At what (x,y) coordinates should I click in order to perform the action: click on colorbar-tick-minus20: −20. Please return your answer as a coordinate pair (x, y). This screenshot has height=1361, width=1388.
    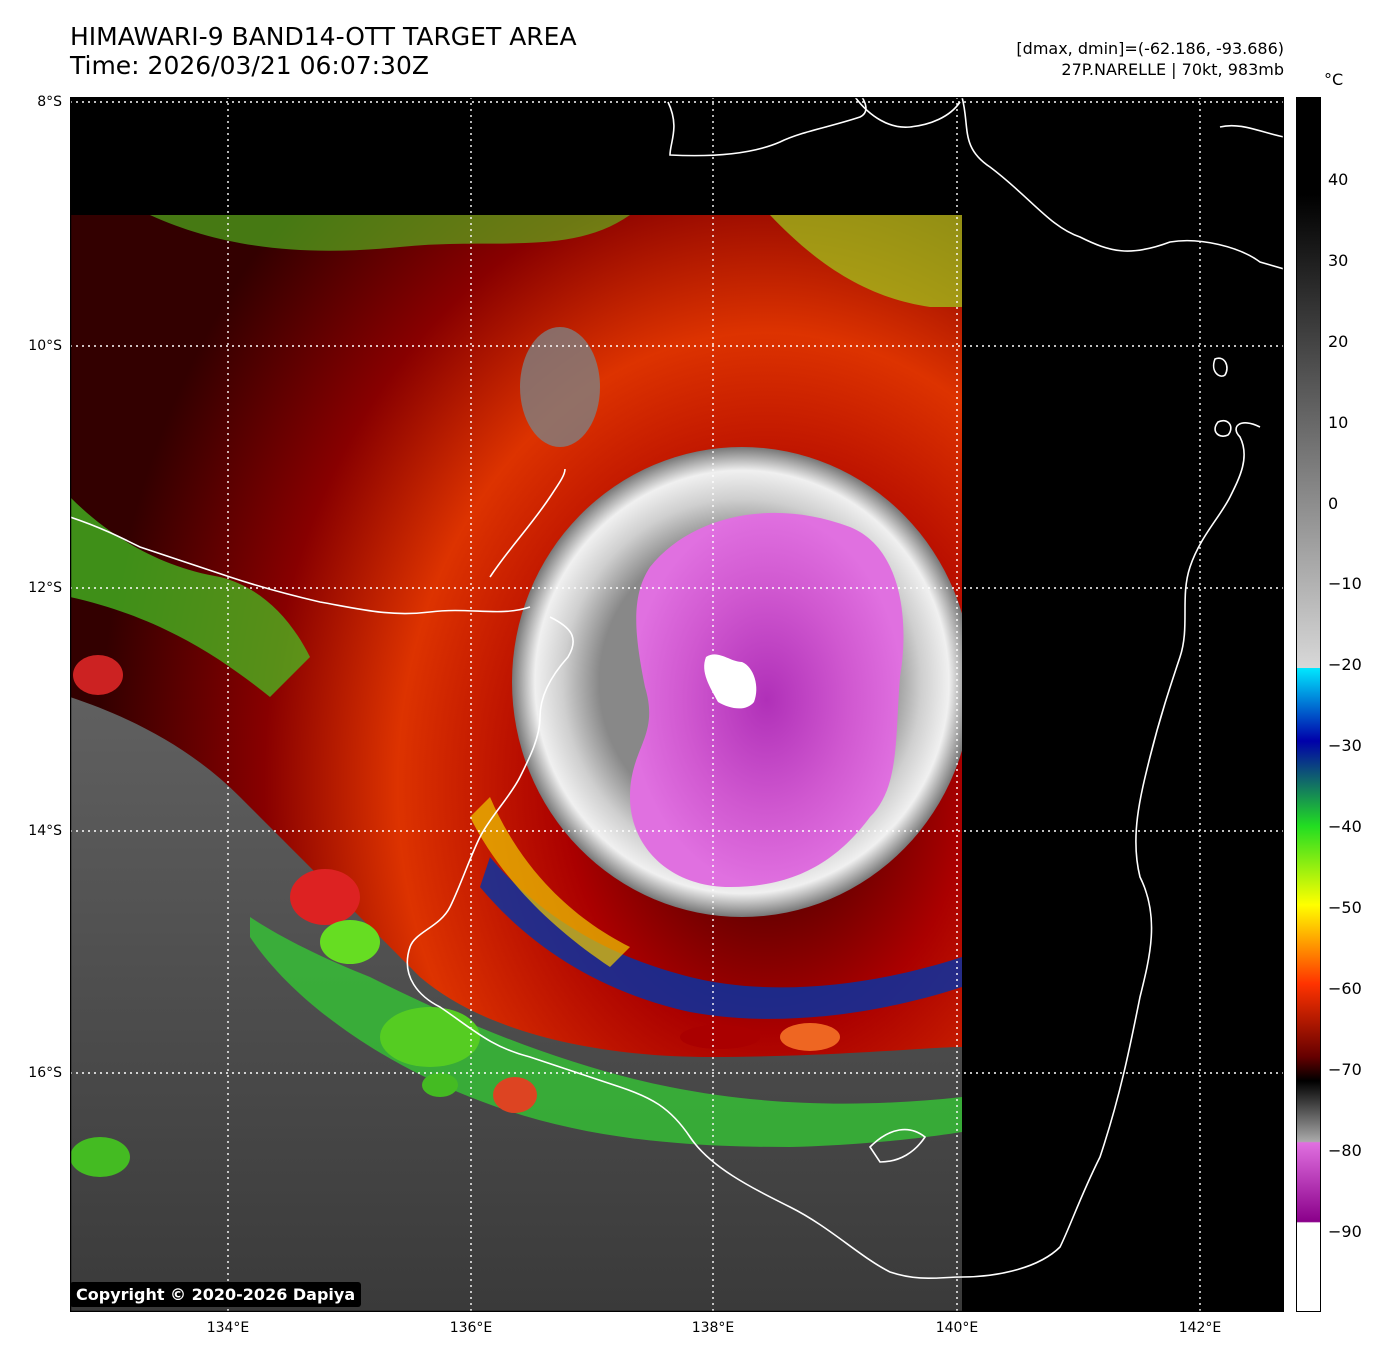
    Looking at the image, I should click on (1345, 664).